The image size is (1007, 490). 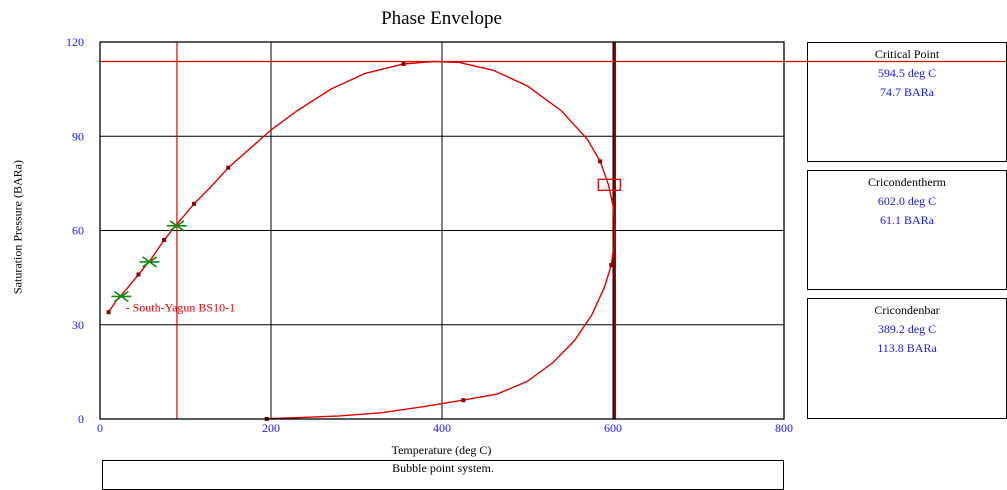 I want to click on y-tick-label: 0, so click(x=81, y=419).